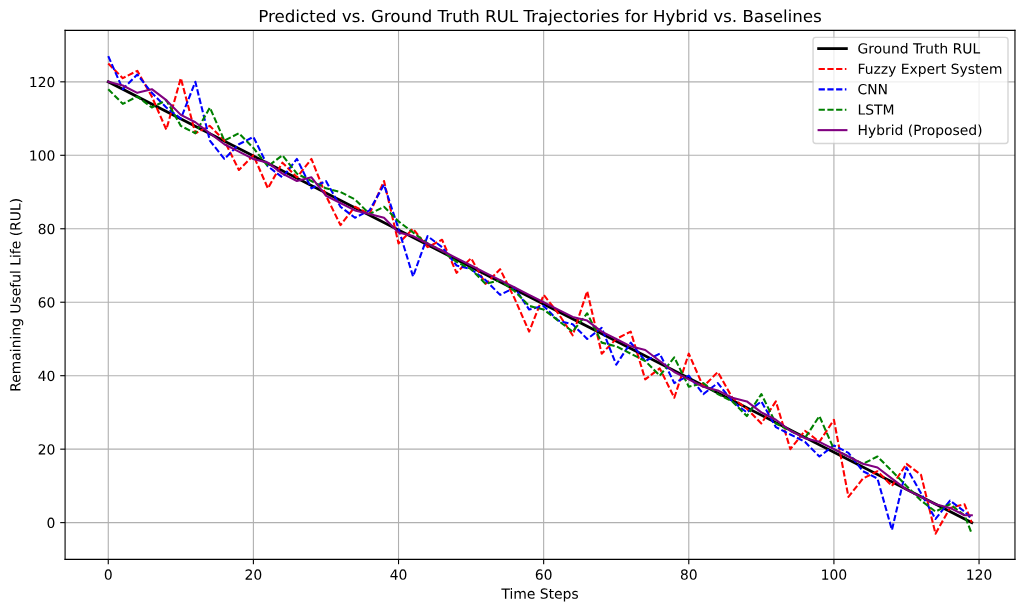 This screenshot has height=608, width=1017. I want to click on legend-label: LSTM, so click(876, 109).